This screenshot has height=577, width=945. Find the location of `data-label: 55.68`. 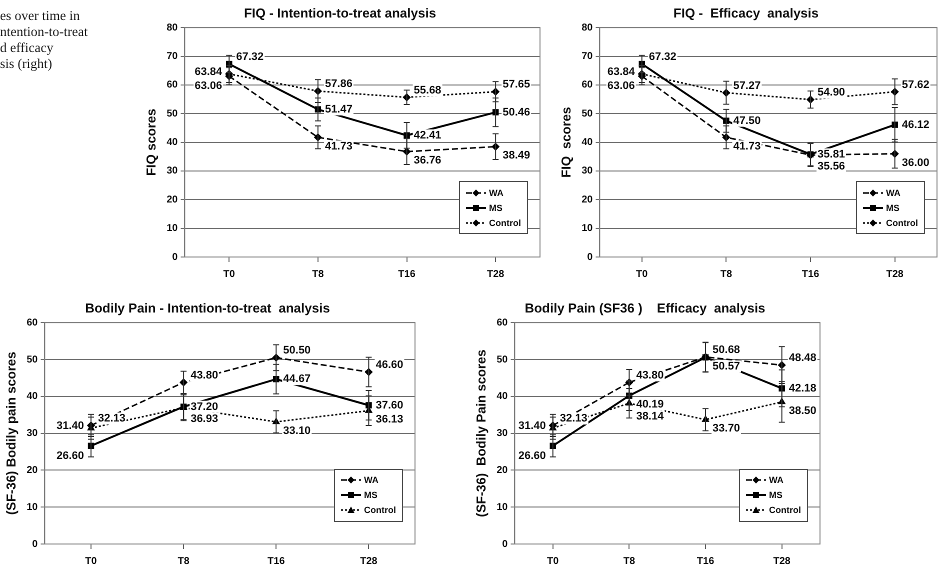

data-label: 55.68 is located at coordinates (428, 90).